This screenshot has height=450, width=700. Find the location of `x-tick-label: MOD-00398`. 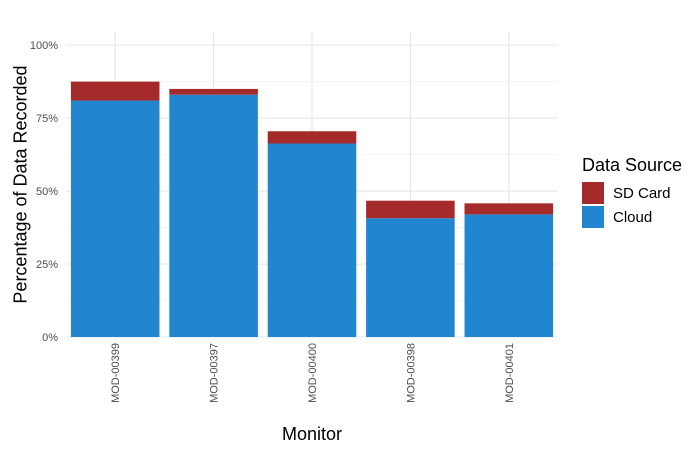

x-tick-label: MOD-00398 is located at coordinates (411, 373).